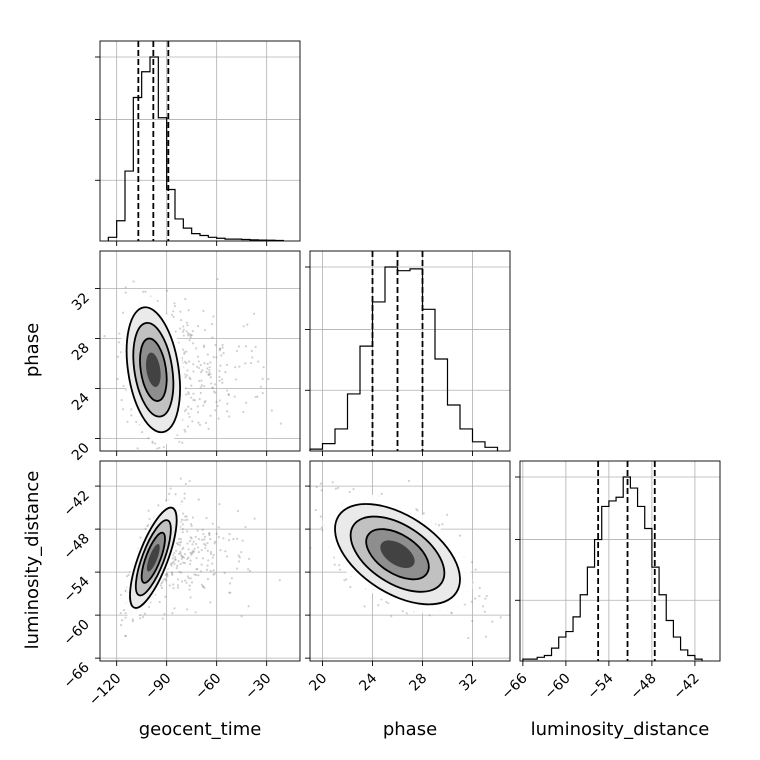 The height and width of the screenshot is (760, 760). I want to click on histogram-phase, so click(408, 353).